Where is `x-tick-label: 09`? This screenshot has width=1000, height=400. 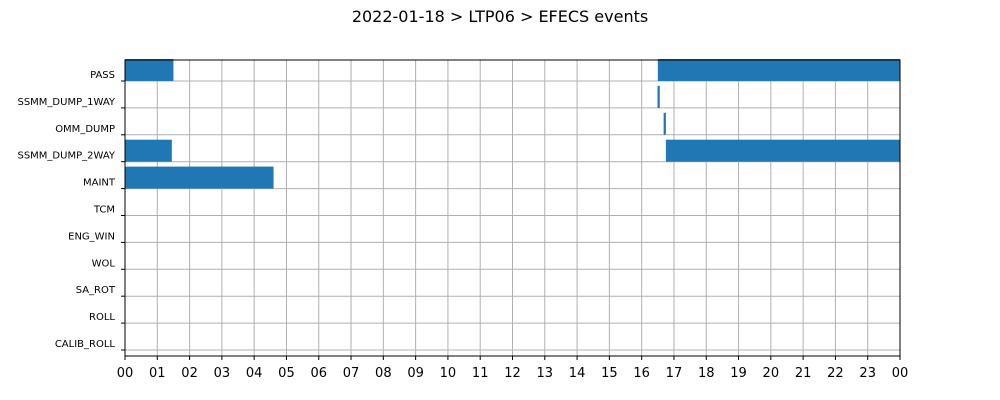 x-tick-label: 09 is located at coordinates (415, 373).